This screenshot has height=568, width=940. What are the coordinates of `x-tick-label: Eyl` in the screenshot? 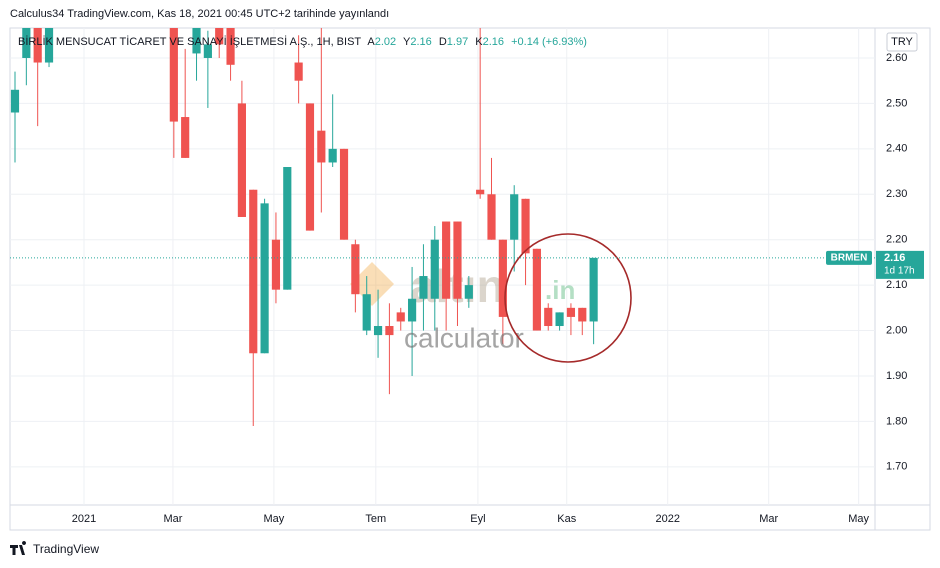 It's located at (477, 519).